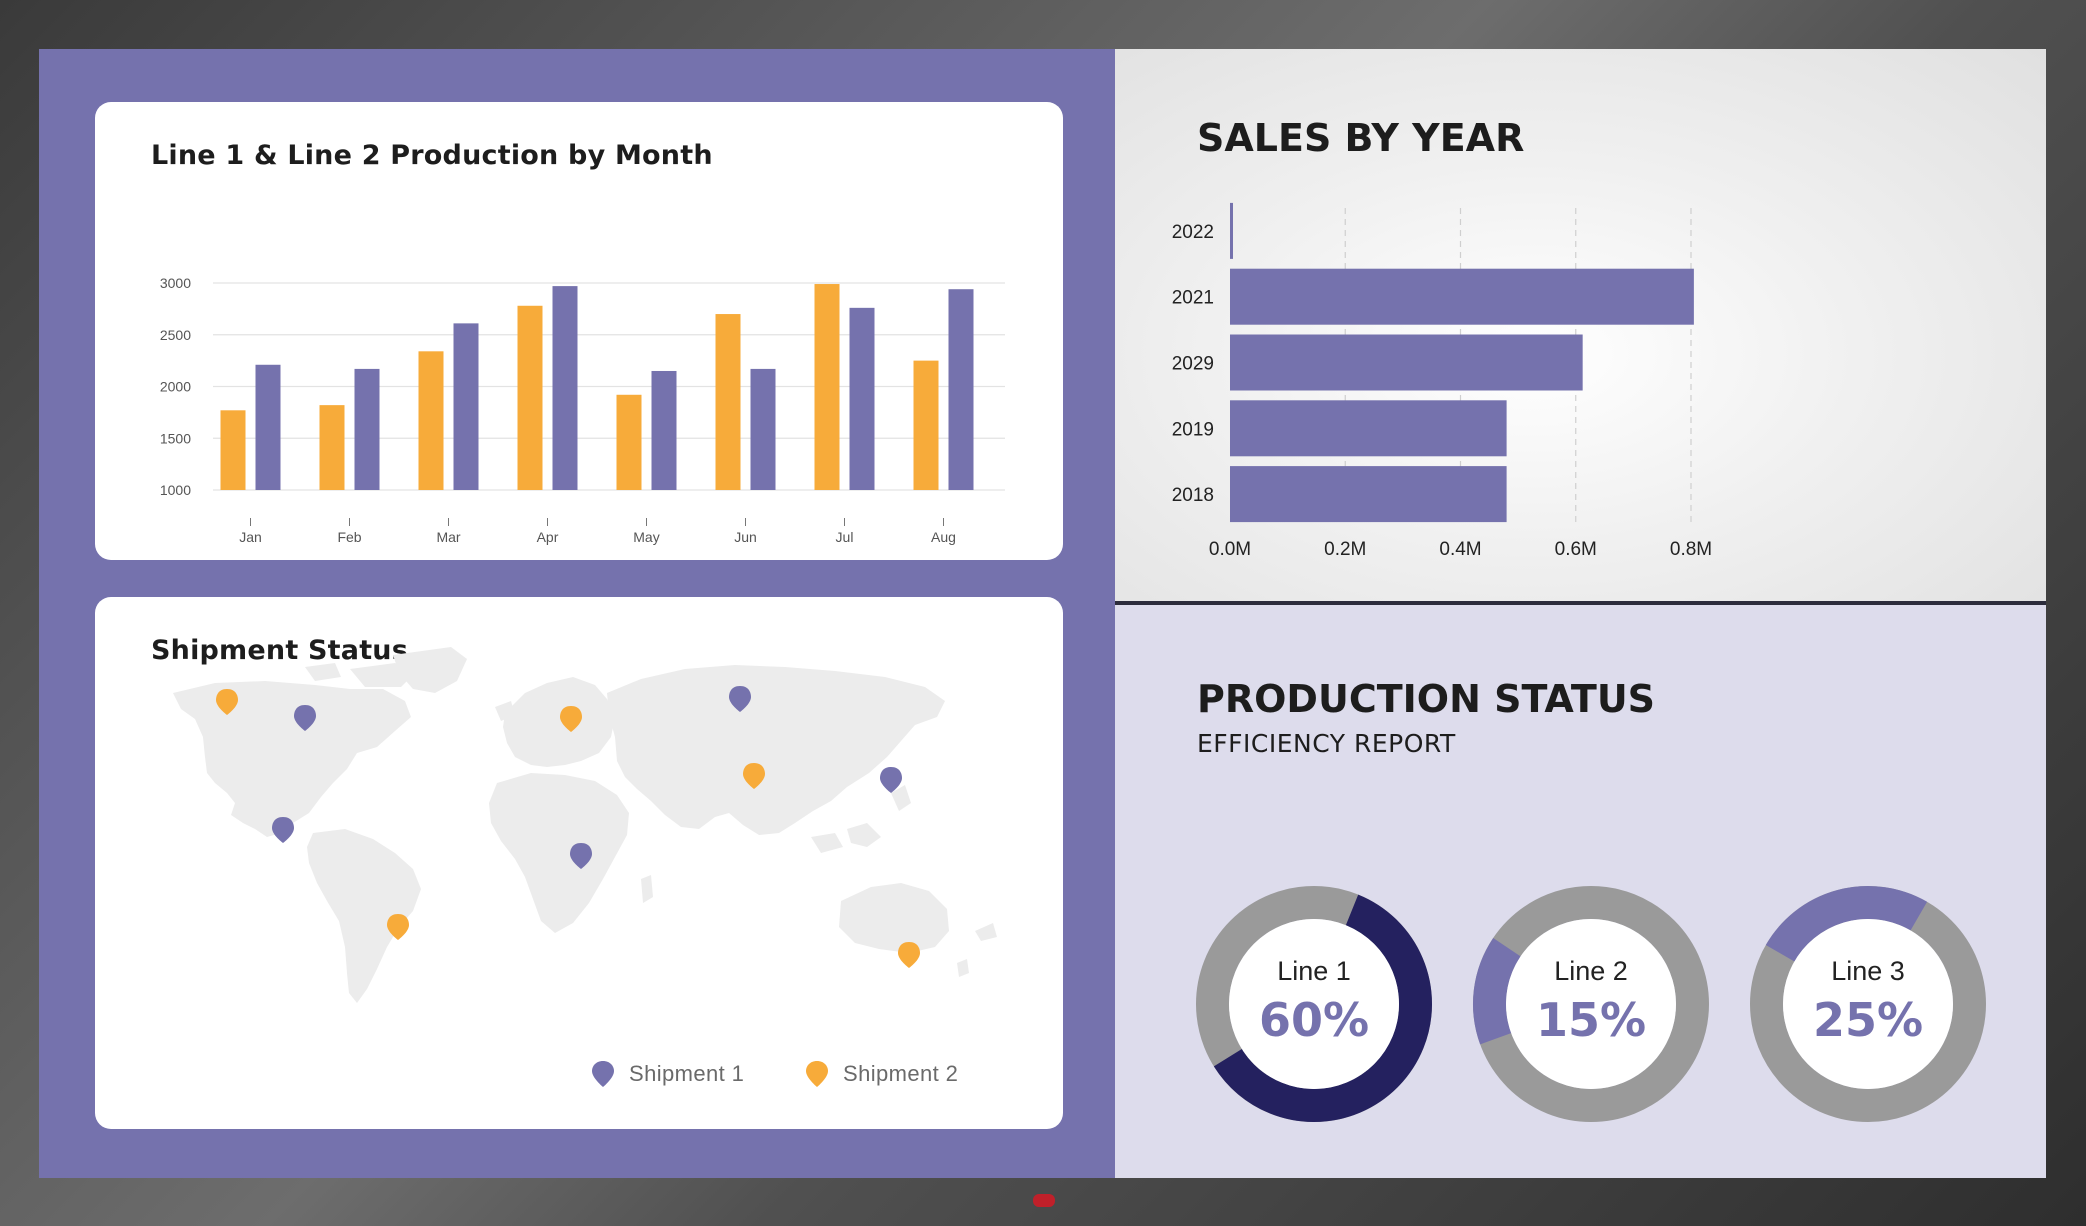 This screenshot has width=2086, height=1226. I want to click on donut-3: Line 3 25%, so click(1868, 1004).